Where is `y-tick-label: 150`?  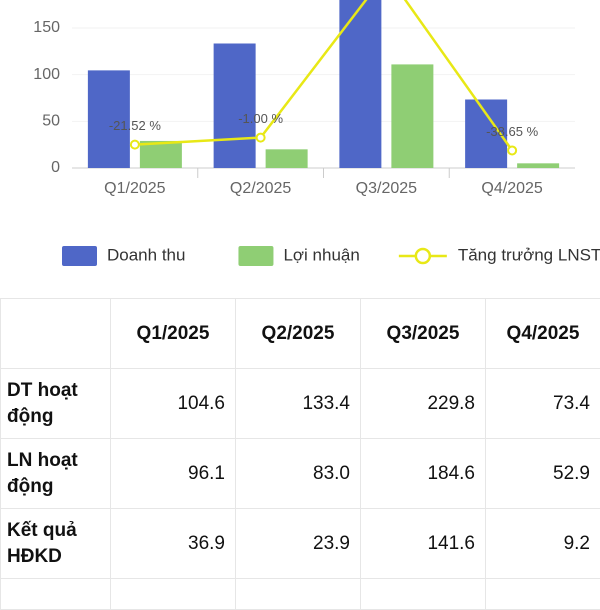 y-tick-label: 150 is located at coordinates (46, 27).